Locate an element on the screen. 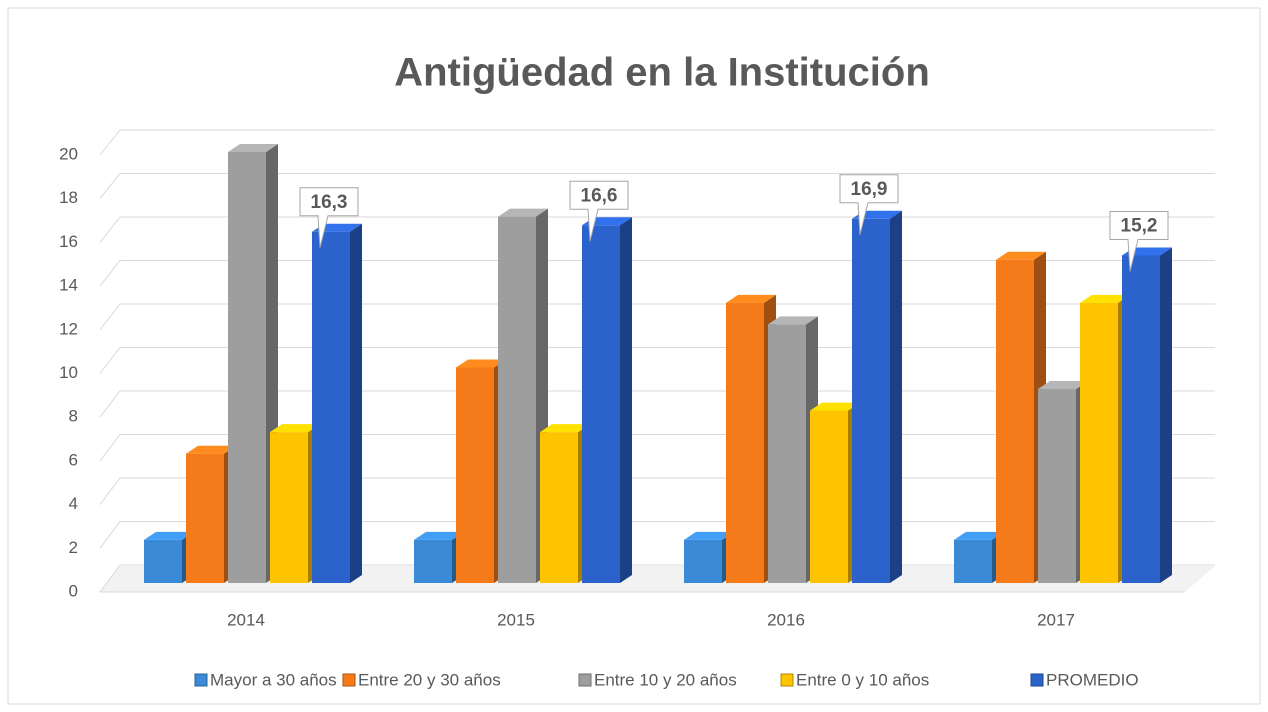 The width and height of the screenshot is (1268, 712). y-tick-label: 4 is located at coordinates (73, 503).